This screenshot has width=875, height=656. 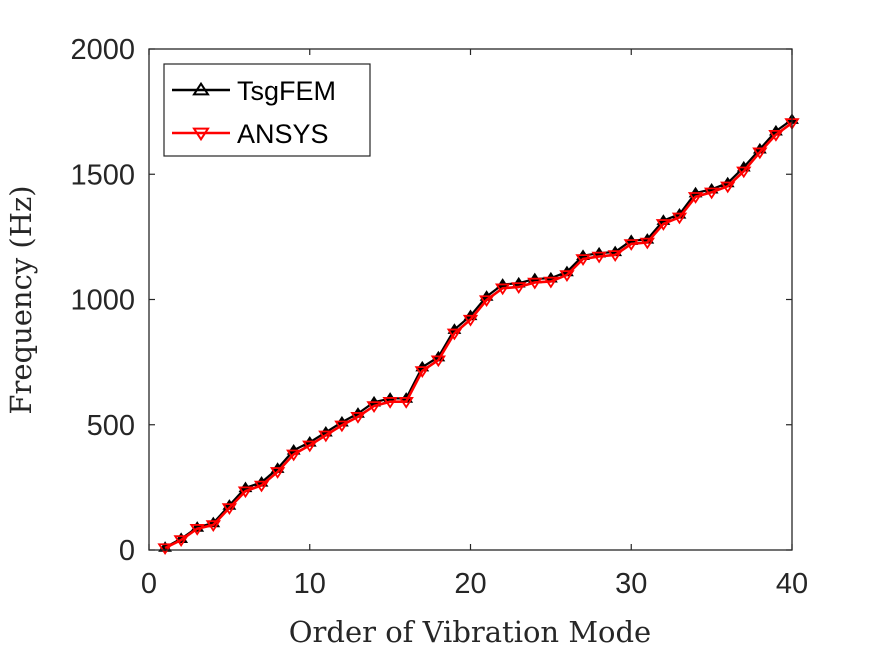 I want to click on y-tick-label: 2000, so click(x=102, y=50).